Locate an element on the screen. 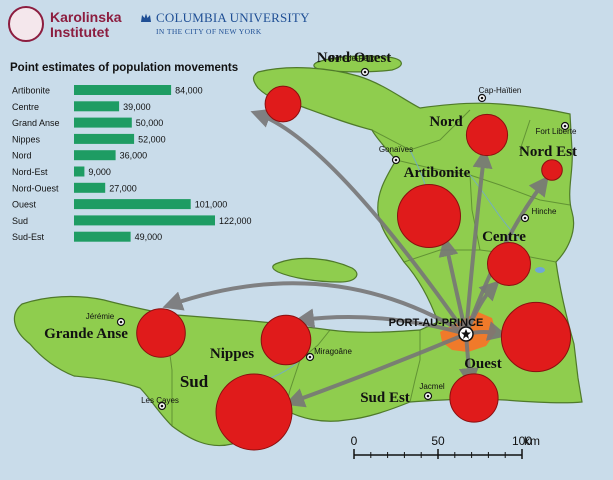 The height and width of the screenshot is (480, 613). city-dot-cap-haitien is located at coordinates (482, 98).